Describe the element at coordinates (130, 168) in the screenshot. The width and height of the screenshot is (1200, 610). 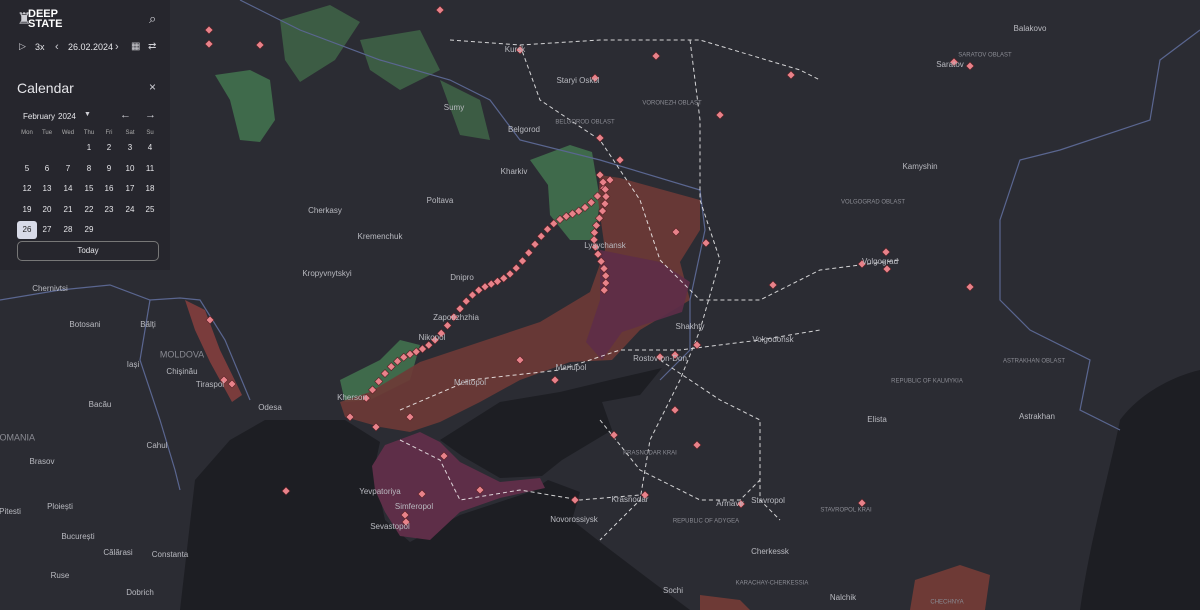
I see `calendar-day: 10` at that location.